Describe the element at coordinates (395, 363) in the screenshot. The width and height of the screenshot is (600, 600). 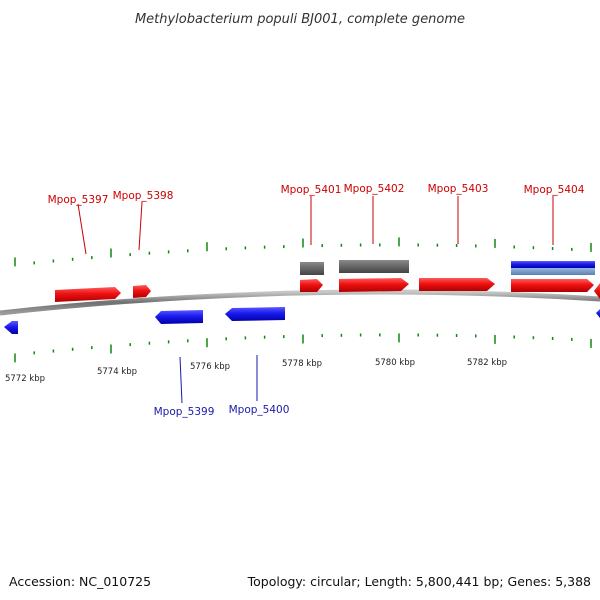
I see `scale-label: 5780 kbp` at that location.